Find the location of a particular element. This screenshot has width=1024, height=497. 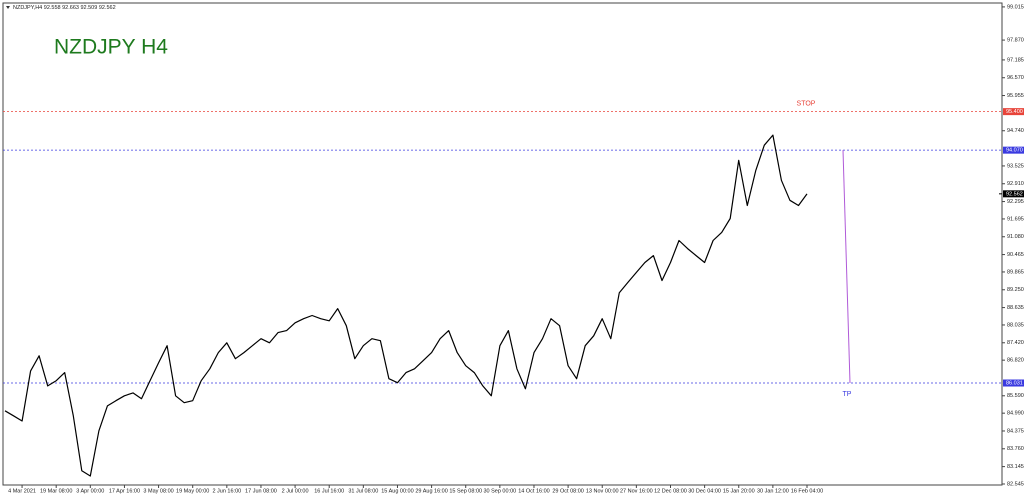

y-tick-label: 93.525 is located at coordinates (1015, 166).